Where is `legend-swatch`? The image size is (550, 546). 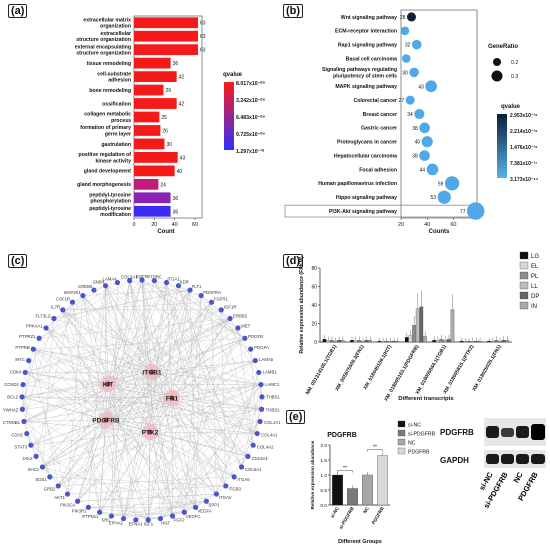 legend-swatch is located at coordinates (401, 451).